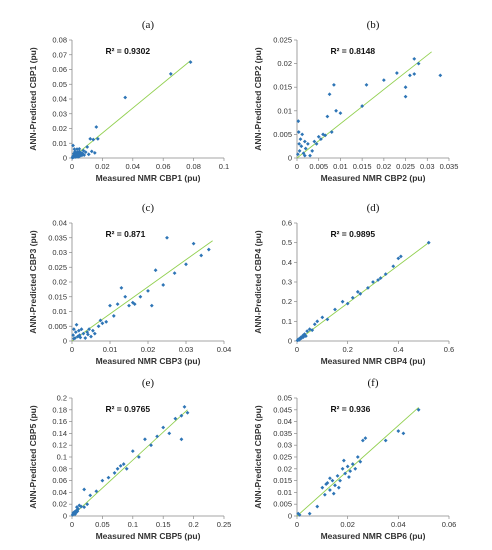 The width and height of the screenshot is (492, 550). Describe the element at coordinates (398, 349) in the screenshot. I see `x-tick-label: 0.4` at that location.